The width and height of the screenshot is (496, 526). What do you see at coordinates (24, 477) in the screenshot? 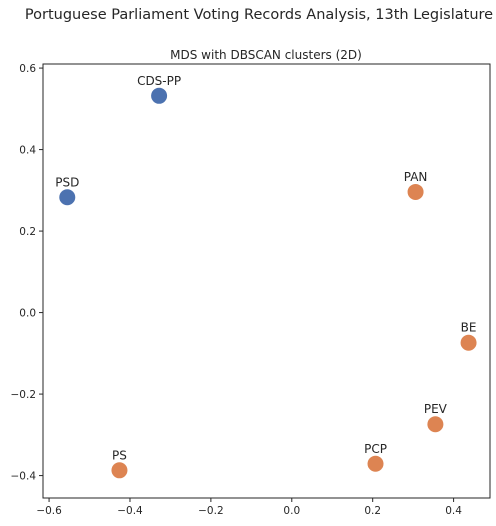
I see `y-tick-label: −0.4` at bounding box center [24, 477].